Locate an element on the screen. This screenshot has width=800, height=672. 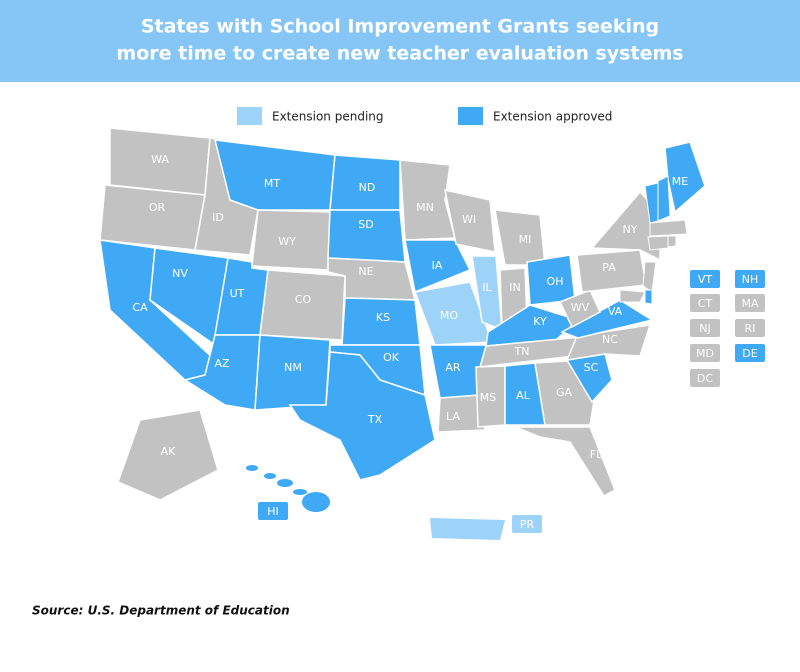
state-label: AL is located at coordinates (523, 395).